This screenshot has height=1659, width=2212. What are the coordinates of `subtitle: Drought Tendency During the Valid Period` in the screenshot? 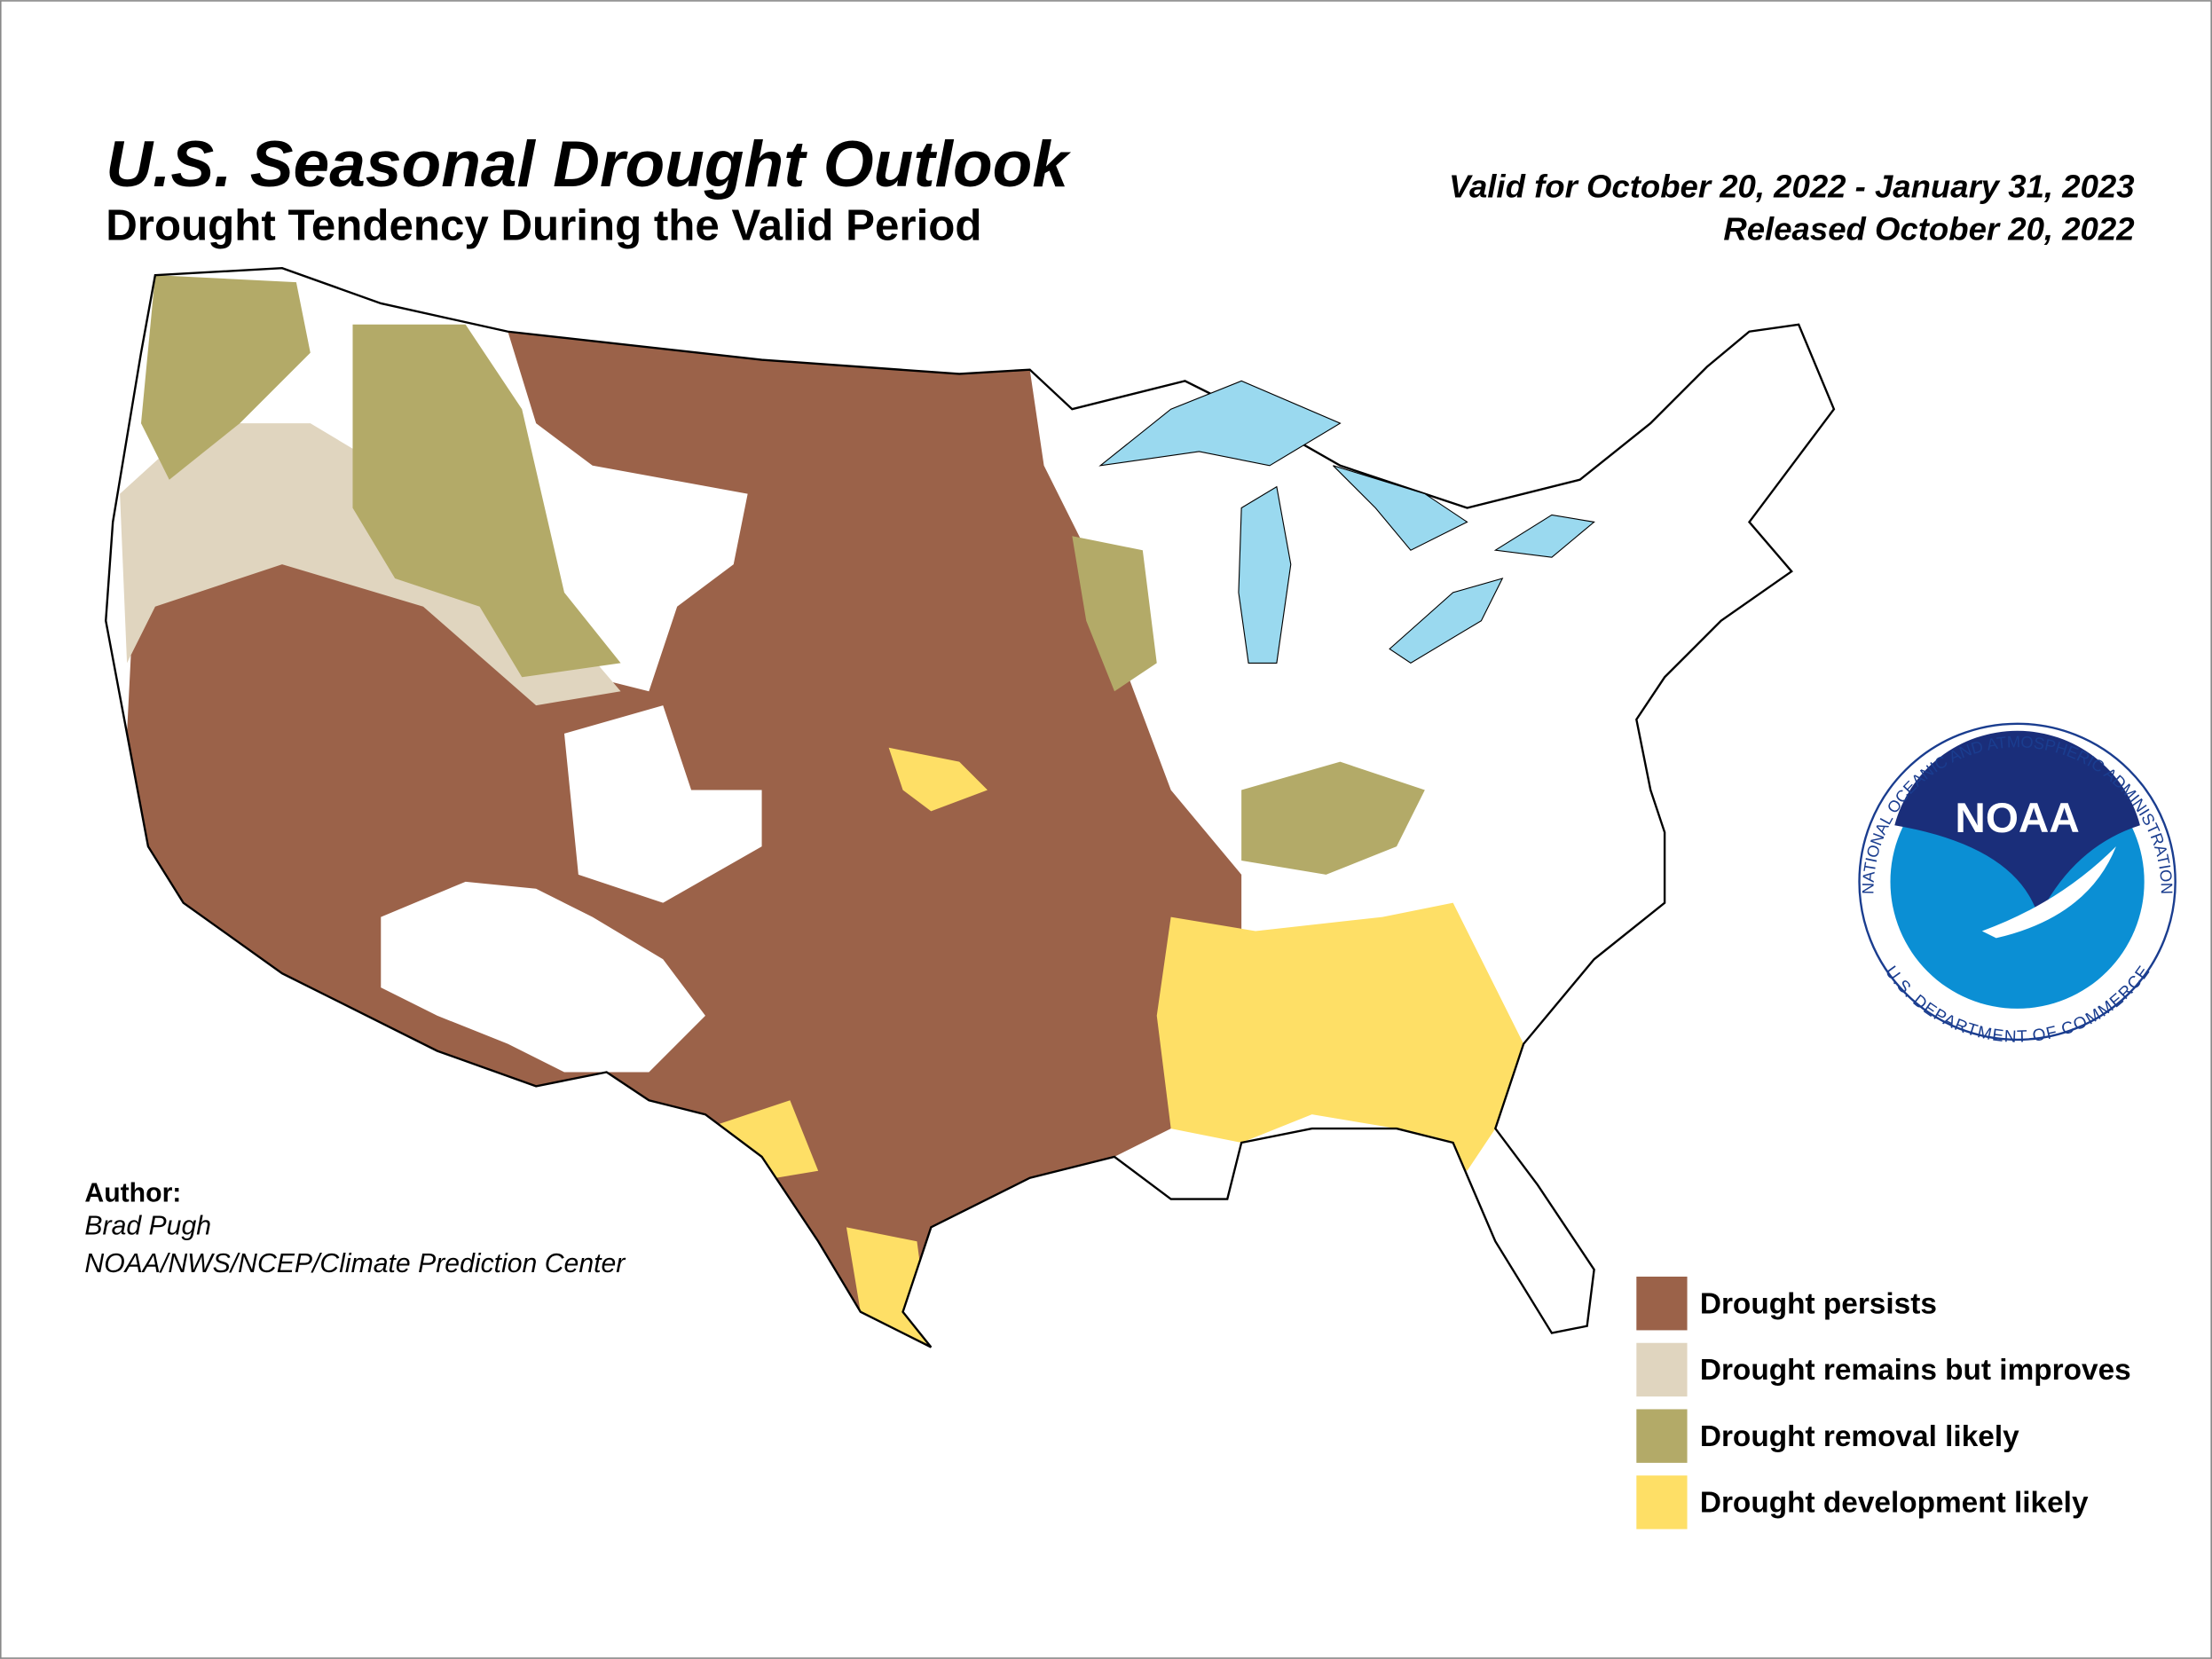 It's located at (543, 225).